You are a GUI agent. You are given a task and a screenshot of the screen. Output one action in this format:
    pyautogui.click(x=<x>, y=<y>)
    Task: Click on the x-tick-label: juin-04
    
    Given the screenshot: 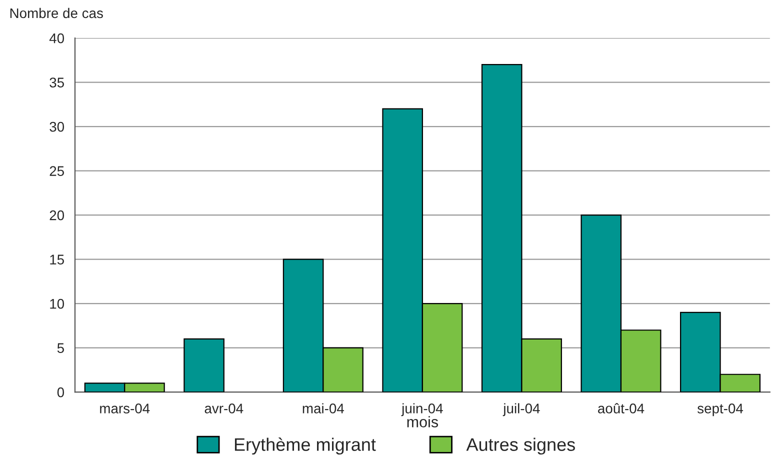 What is the action you would take?
    pyautogui.click(x=422, y=409)
    